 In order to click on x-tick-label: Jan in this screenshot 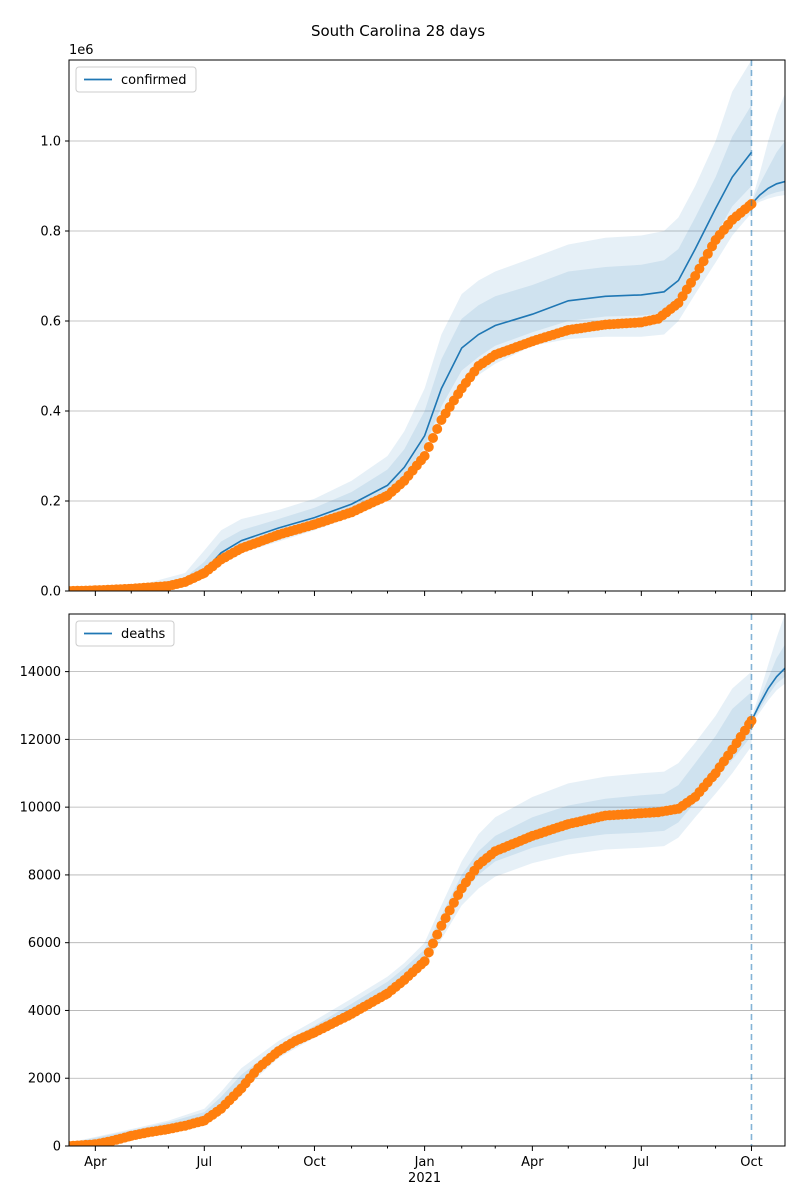, I will do `click(424, 1162)`.